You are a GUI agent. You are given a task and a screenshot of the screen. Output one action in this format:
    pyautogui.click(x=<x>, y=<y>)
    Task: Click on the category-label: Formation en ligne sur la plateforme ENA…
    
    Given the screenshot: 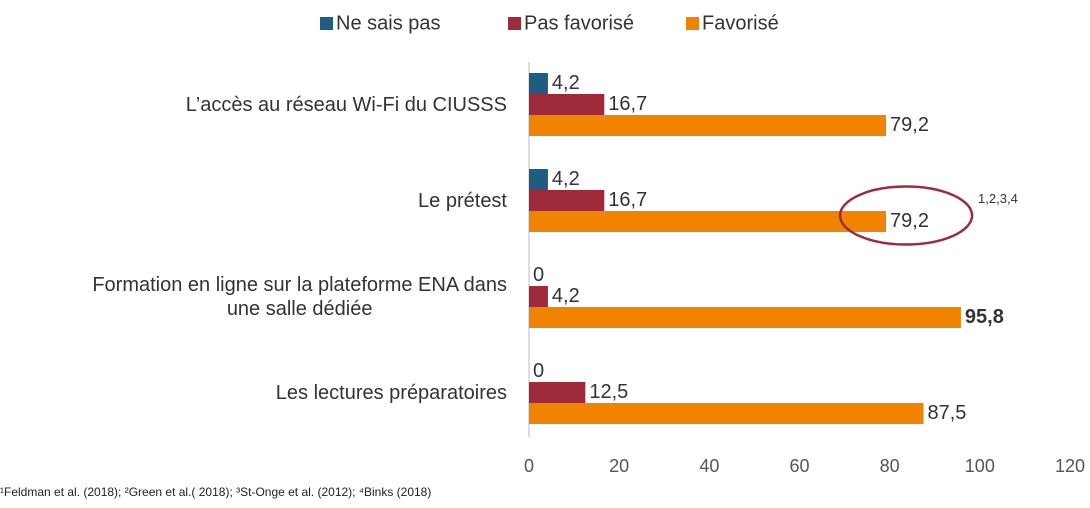 What is the action you would take?
    pyautogui.click(x=299, y=296)
    